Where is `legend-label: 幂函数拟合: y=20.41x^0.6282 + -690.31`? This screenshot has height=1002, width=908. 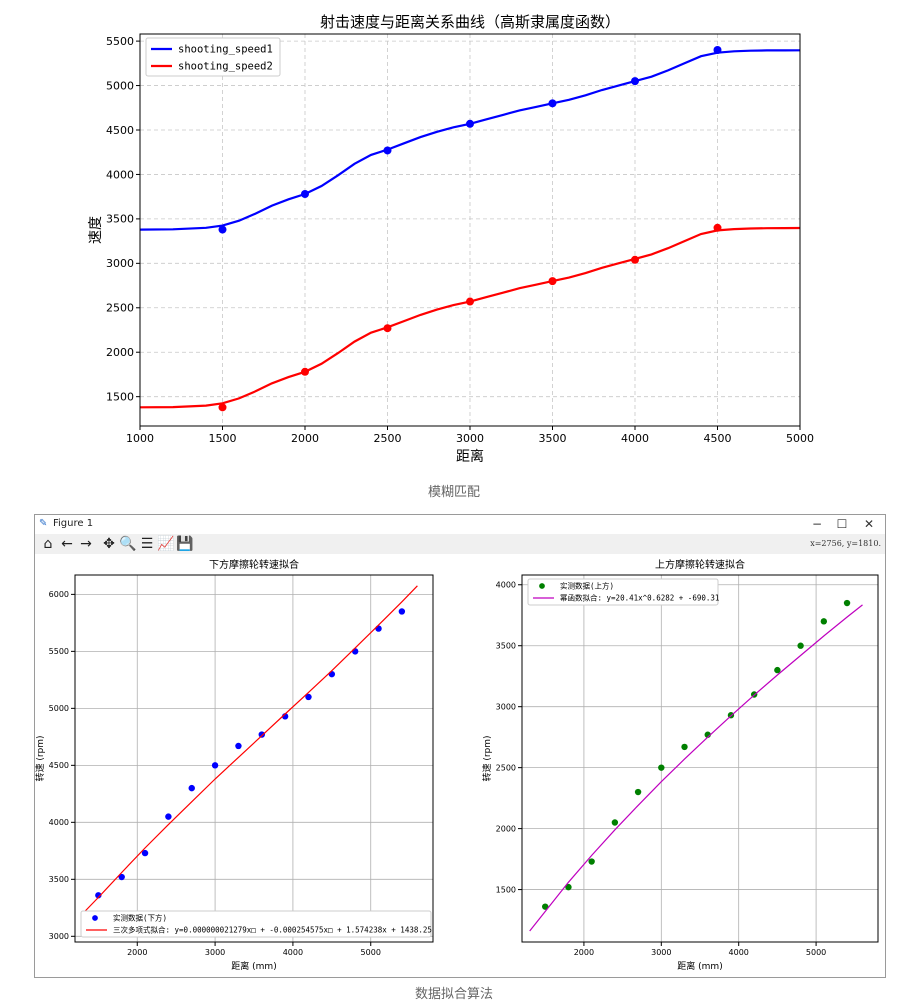 legend-label: 幂函数拟合: y=20.41x^0.6282 + -690.31 is located at coordinates (639, 598).